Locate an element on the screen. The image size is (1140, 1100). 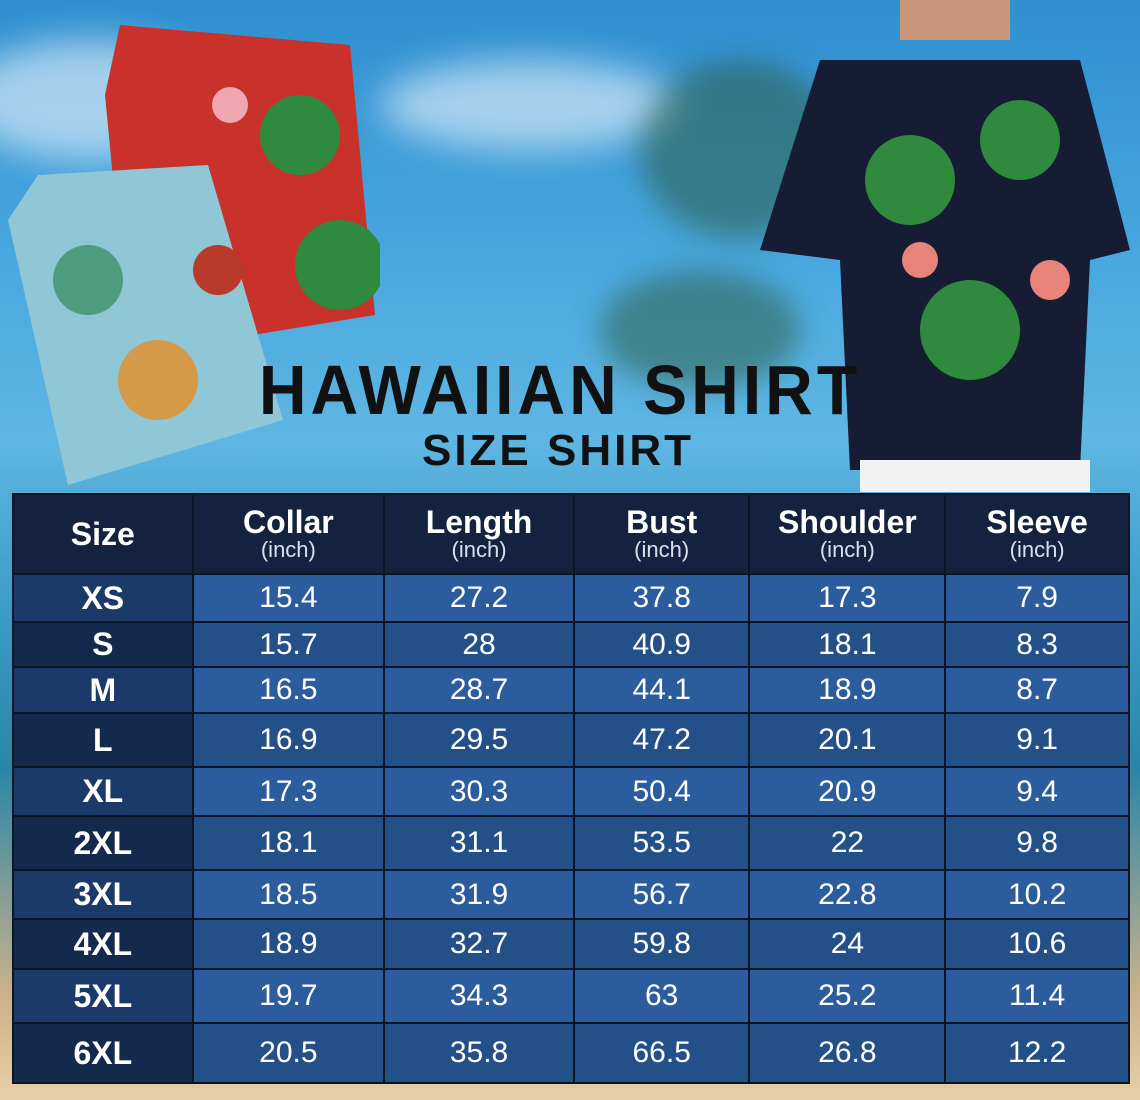
measurement-cell: 35.8 is located at coordinates (479, 1053).